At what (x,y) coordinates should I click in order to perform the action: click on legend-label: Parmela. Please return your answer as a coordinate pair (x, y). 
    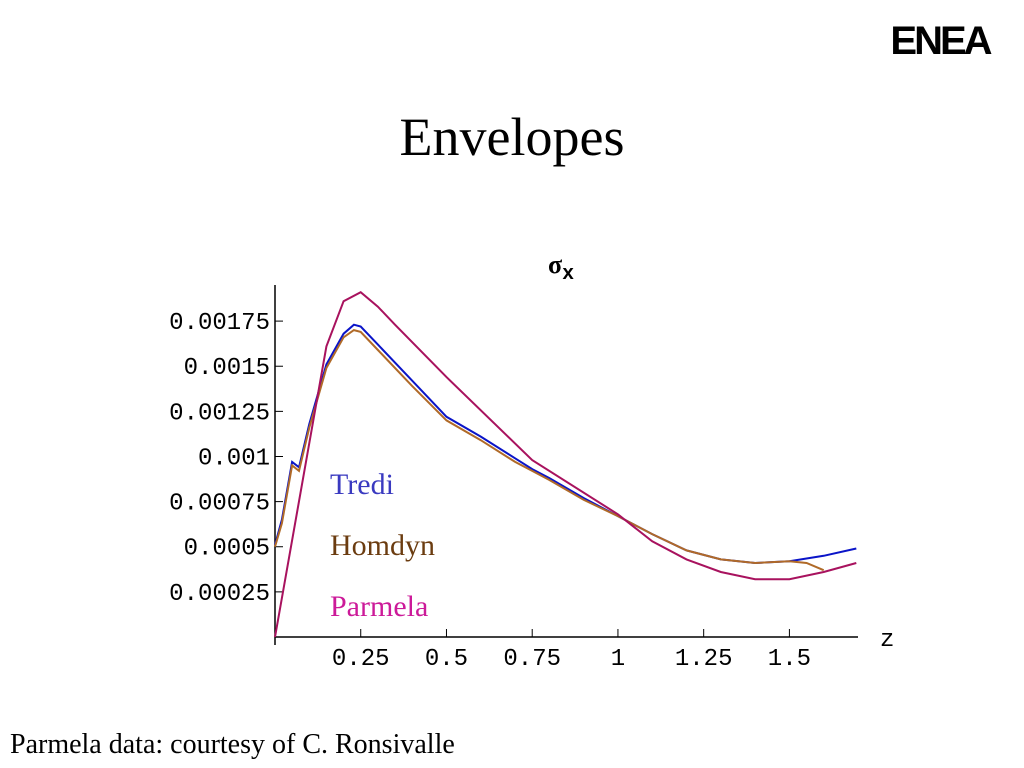
    Looking at the image, I should click on (379, 606).